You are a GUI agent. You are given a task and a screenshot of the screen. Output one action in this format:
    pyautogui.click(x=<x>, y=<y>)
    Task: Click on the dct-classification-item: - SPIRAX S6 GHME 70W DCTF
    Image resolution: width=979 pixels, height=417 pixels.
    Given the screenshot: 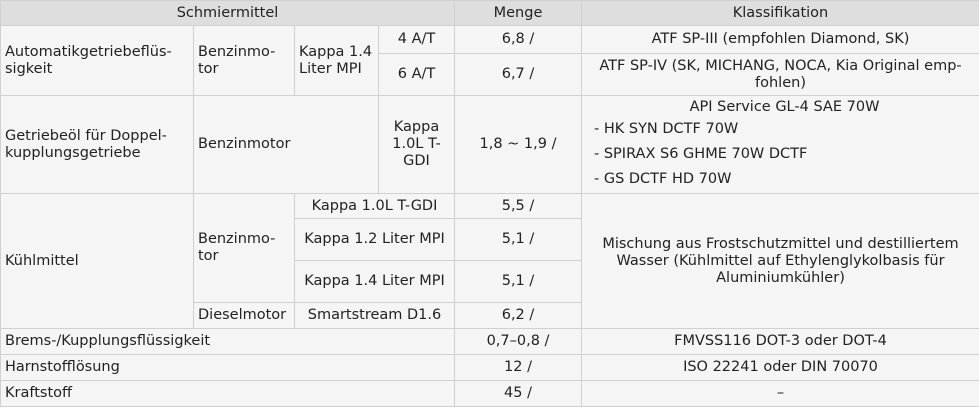 What is the action you would take?
    pyautogui.click(x=701, y=153)
    